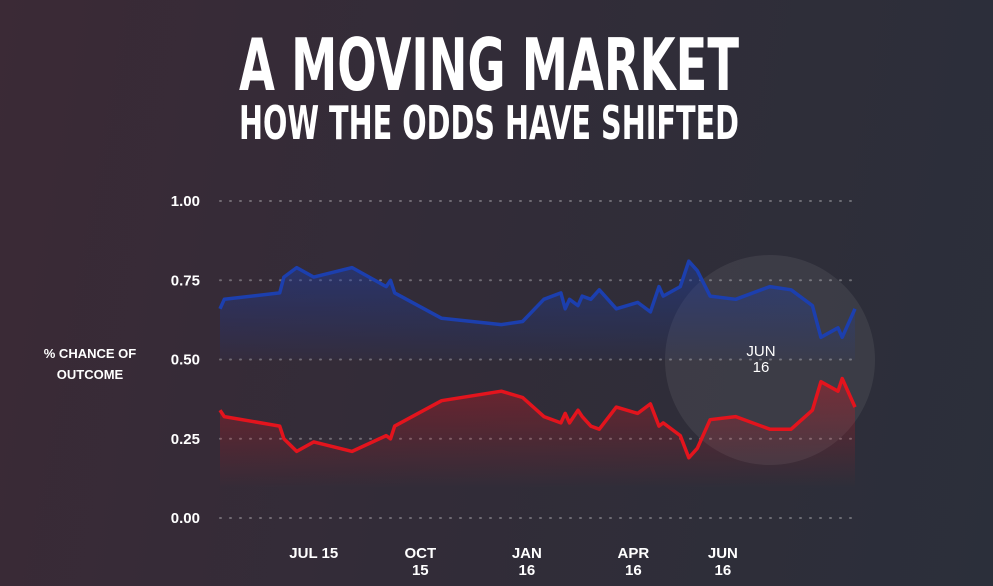 This screenshot has width=993, height=586. What do you see at coordinates (420, 562) in the screenshot?
I see `x-tick-label: OCT 15` at bounding box center [420, 562].